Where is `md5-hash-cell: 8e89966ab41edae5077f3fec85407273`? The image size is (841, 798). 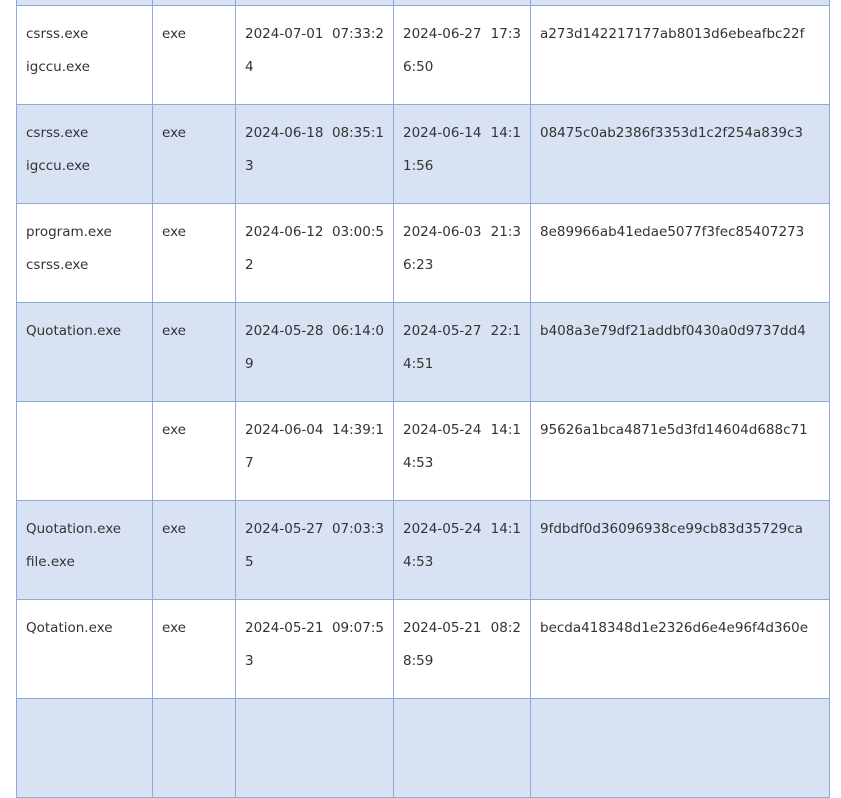 md5-hash-cell: 8e89966ab41edae5077f3fec85407273 is located at coordinates (680, 253).